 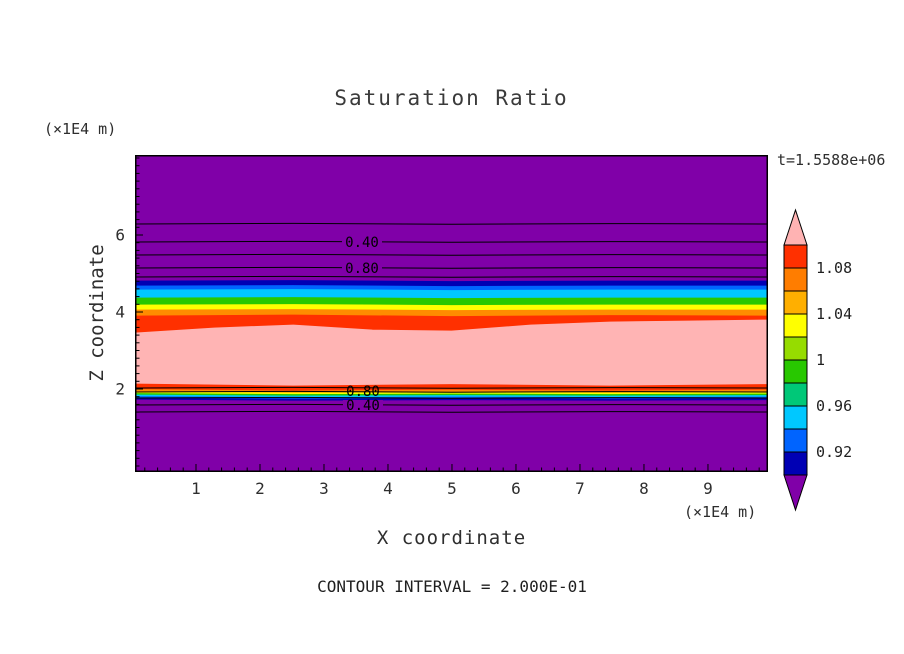 What do you see at coordinates (834, 406) in the screenshot?
I see `colorbar-label: 0.96` at bounding box center [834, 406].